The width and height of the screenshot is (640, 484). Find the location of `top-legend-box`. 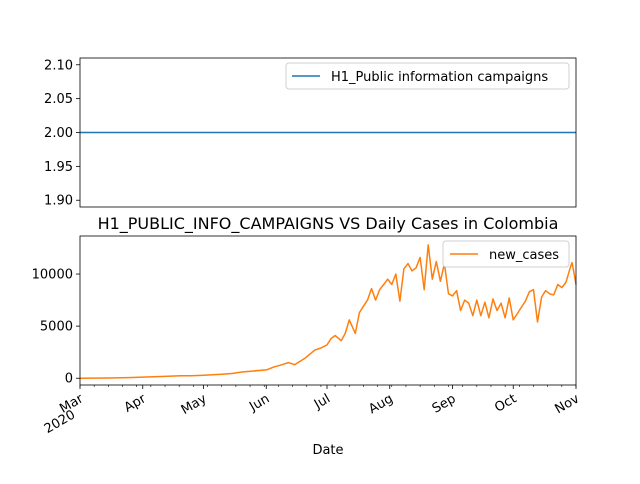

top-legend-box is located at coordinates (427, 76).